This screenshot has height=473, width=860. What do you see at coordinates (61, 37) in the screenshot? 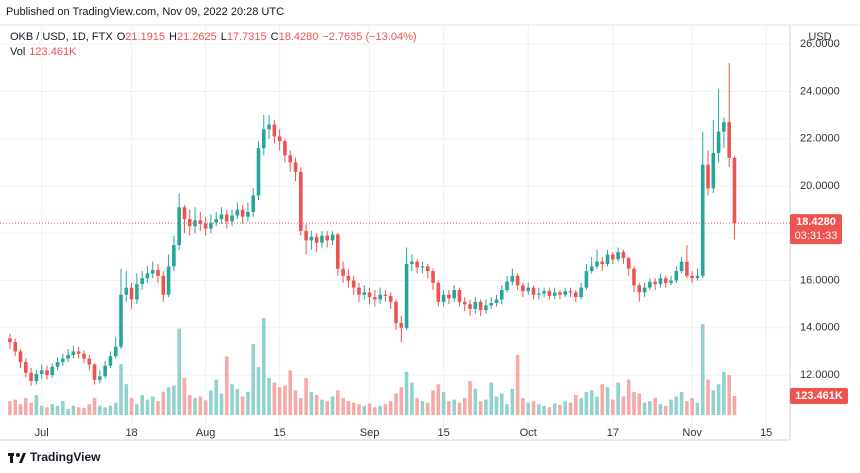
I see `symbol: OKB / USD, 1D, FTX` at bounding box center [61, 37].